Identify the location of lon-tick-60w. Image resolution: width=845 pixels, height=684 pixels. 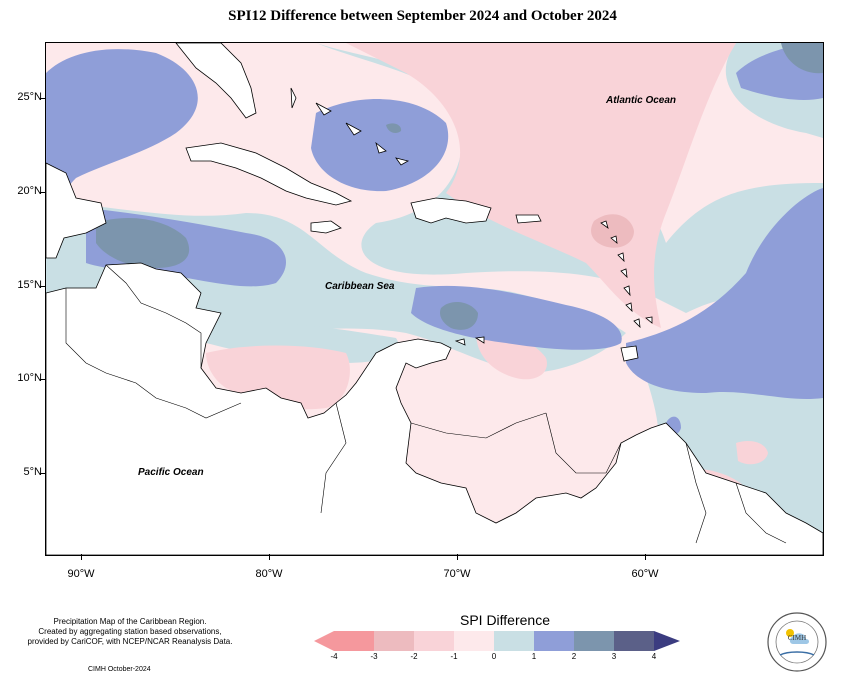
(645, 557).